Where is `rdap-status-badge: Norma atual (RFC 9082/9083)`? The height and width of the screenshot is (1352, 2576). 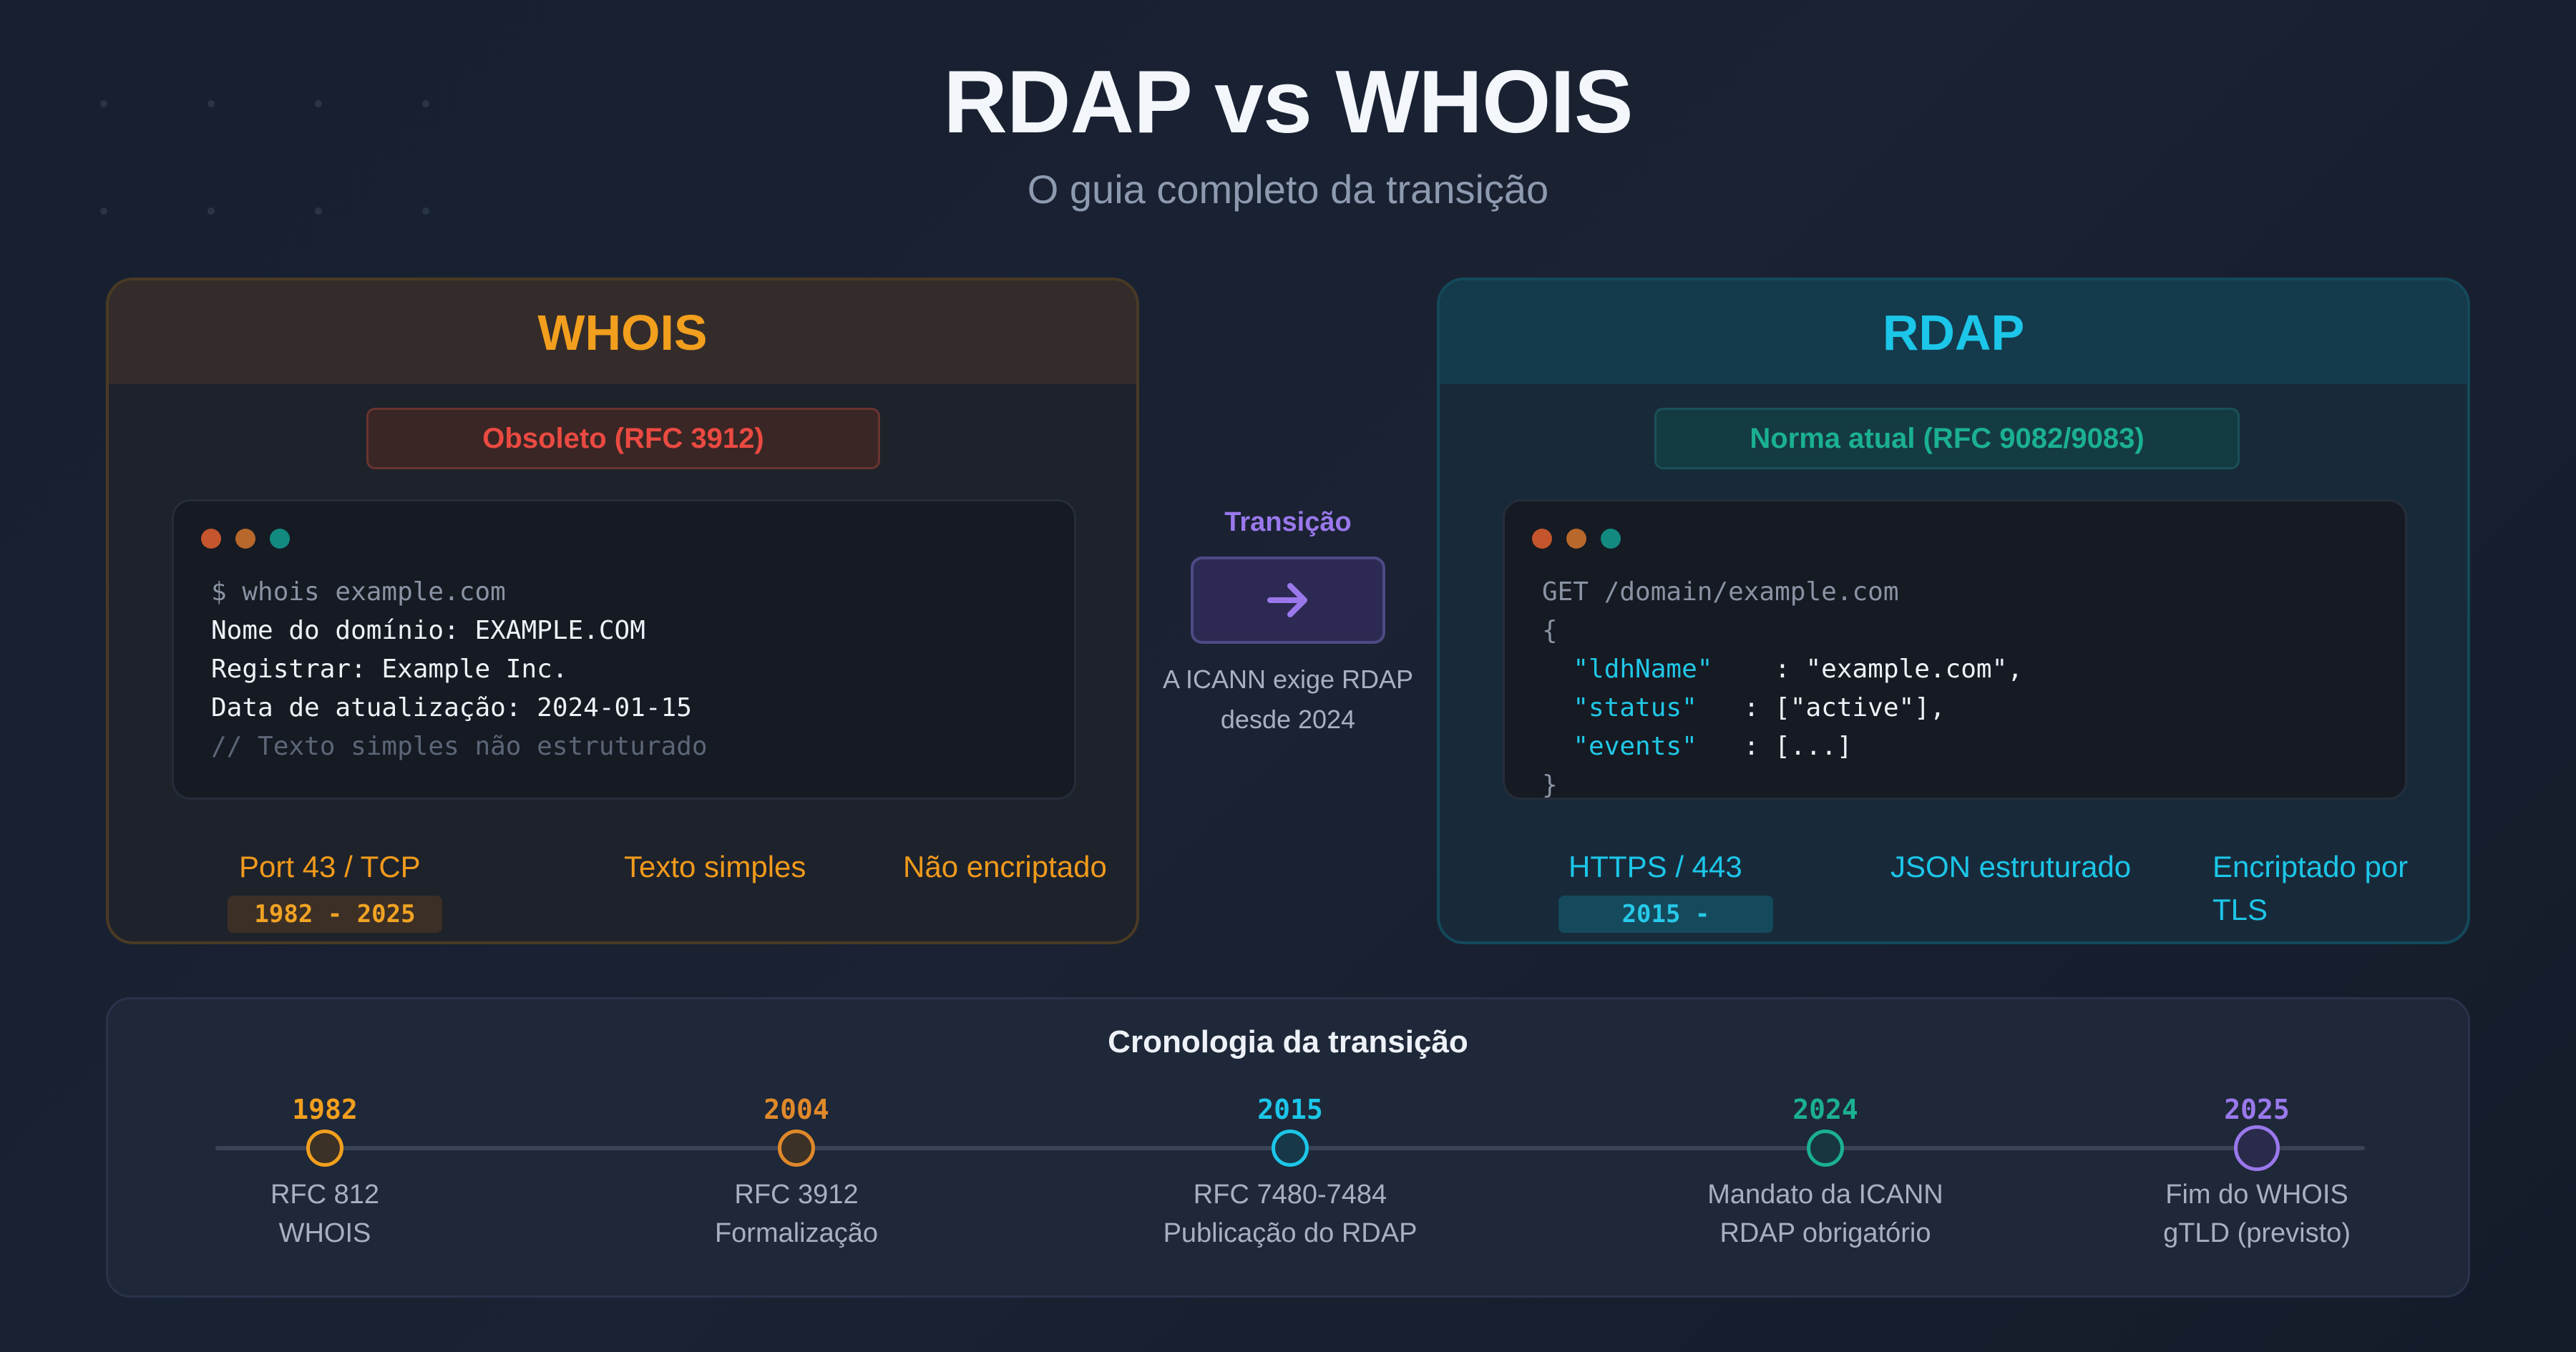 rdap-status-badge: Norma atual (RFC 9082/9083) is located at coordinates (1947, 438).